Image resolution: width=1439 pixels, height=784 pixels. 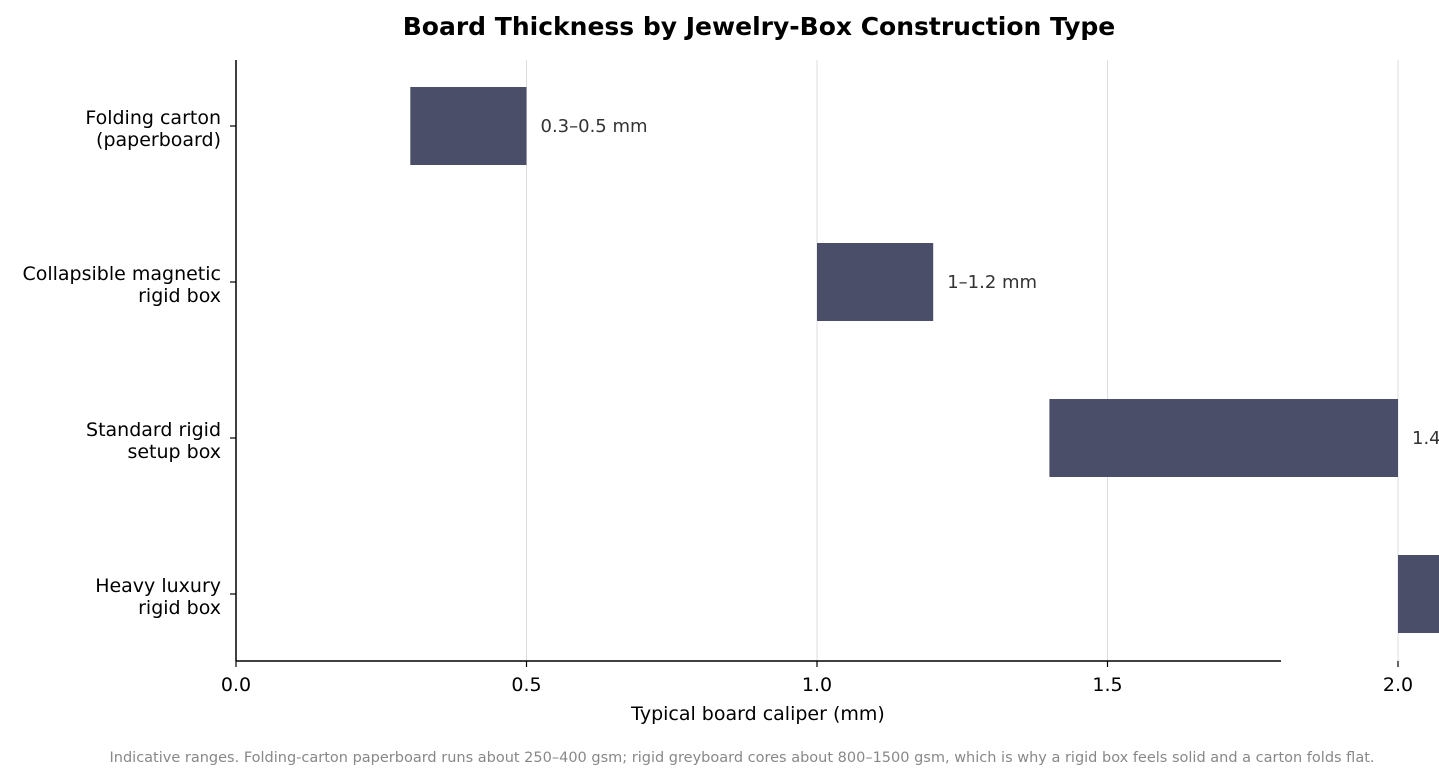 What do you see at coordinates (179, 608) in the screenshot?
I see `y-tick-label-line-3-1: rigid box` at bounding box center [179, 608].